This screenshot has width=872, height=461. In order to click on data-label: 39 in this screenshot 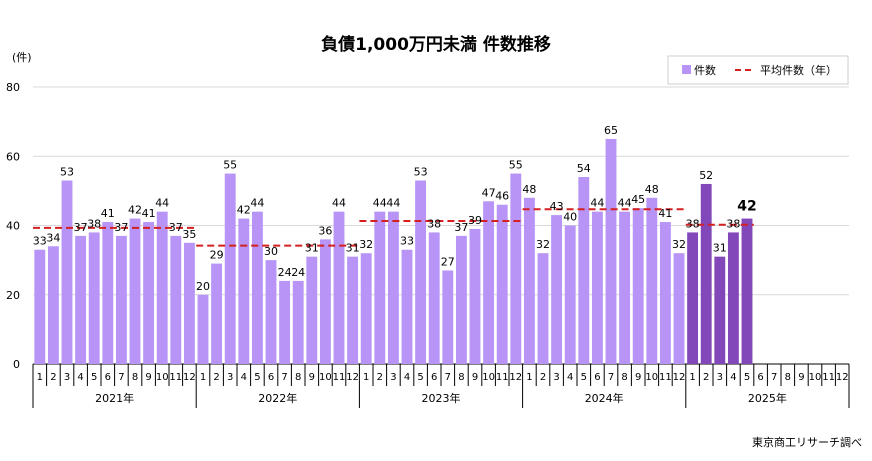, I will do `click(475, 220)`.